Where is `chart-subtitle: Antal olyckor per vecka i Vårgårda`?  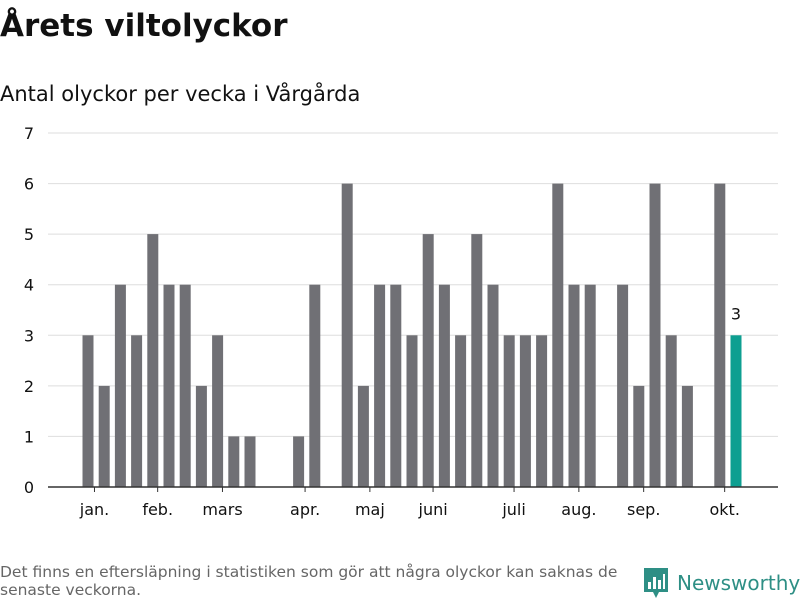 chart-subtitle: Antal olyckor per vecka i Vårgårda is located at coordinates (180, 94).